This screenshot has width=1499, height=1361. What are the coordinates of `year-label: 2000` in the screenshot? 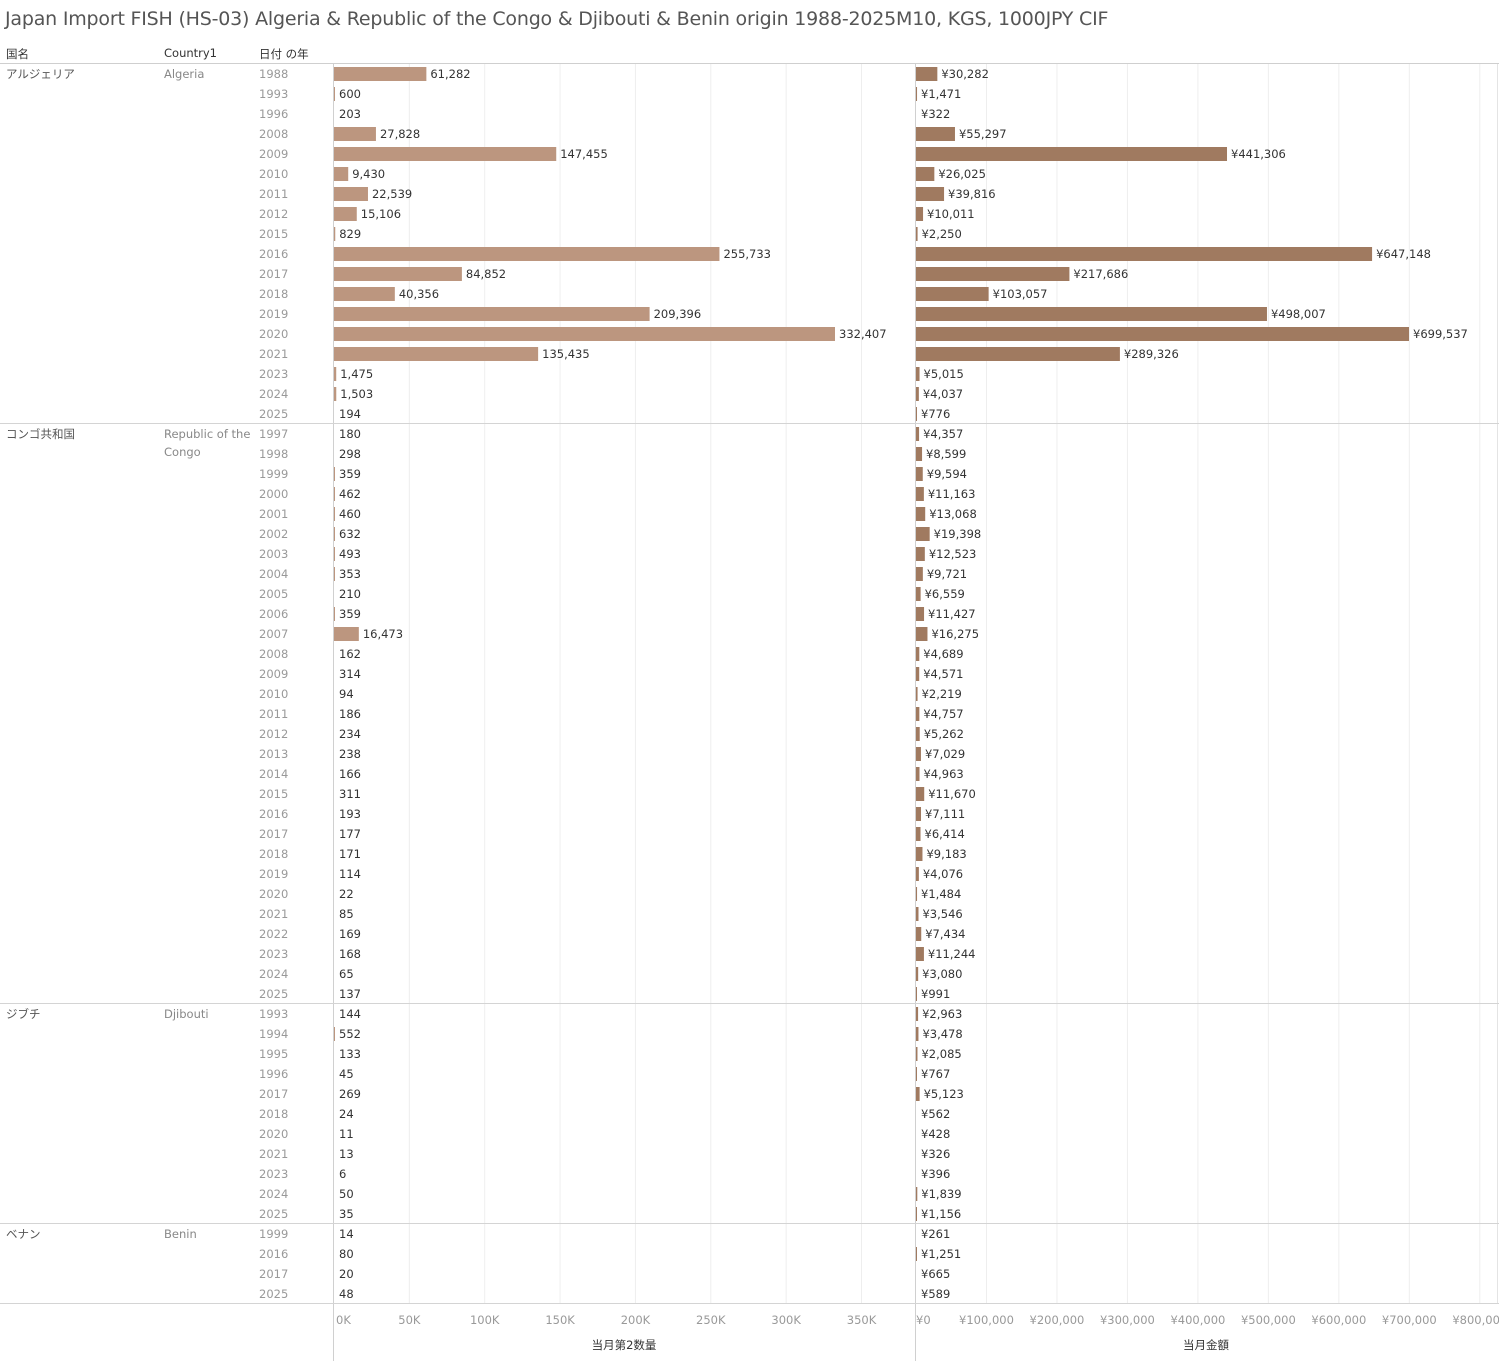 It's located at (273, 494).